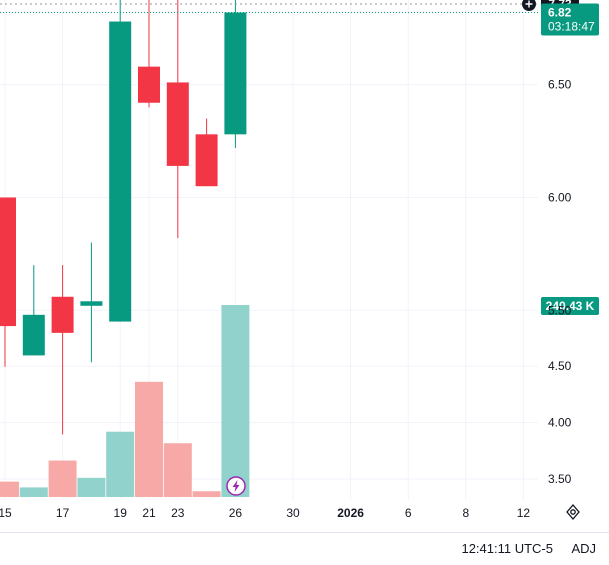  I want to click on price-tick-label: 4.00, so click(560, 423).